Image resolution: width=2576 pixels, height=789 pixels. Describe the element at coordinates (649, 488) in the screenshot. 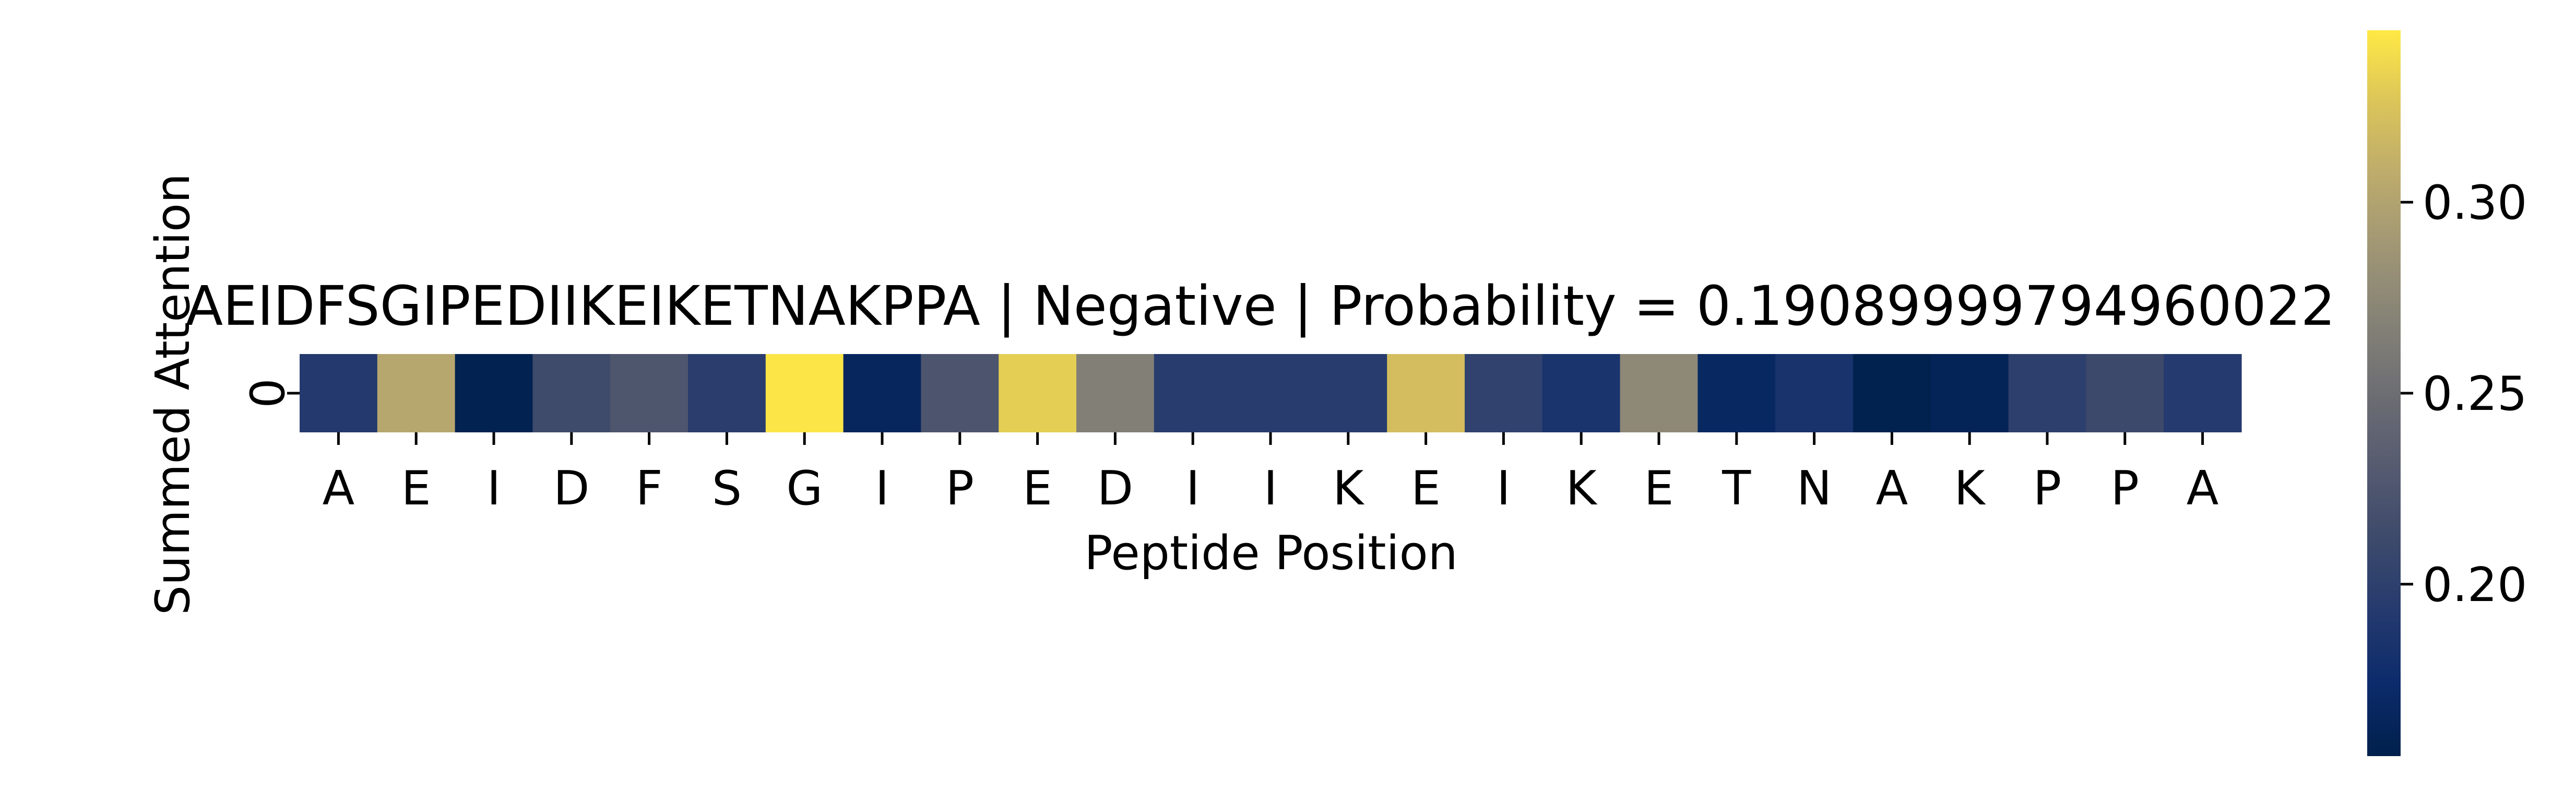

I see `x-tick-label: F` at that location.